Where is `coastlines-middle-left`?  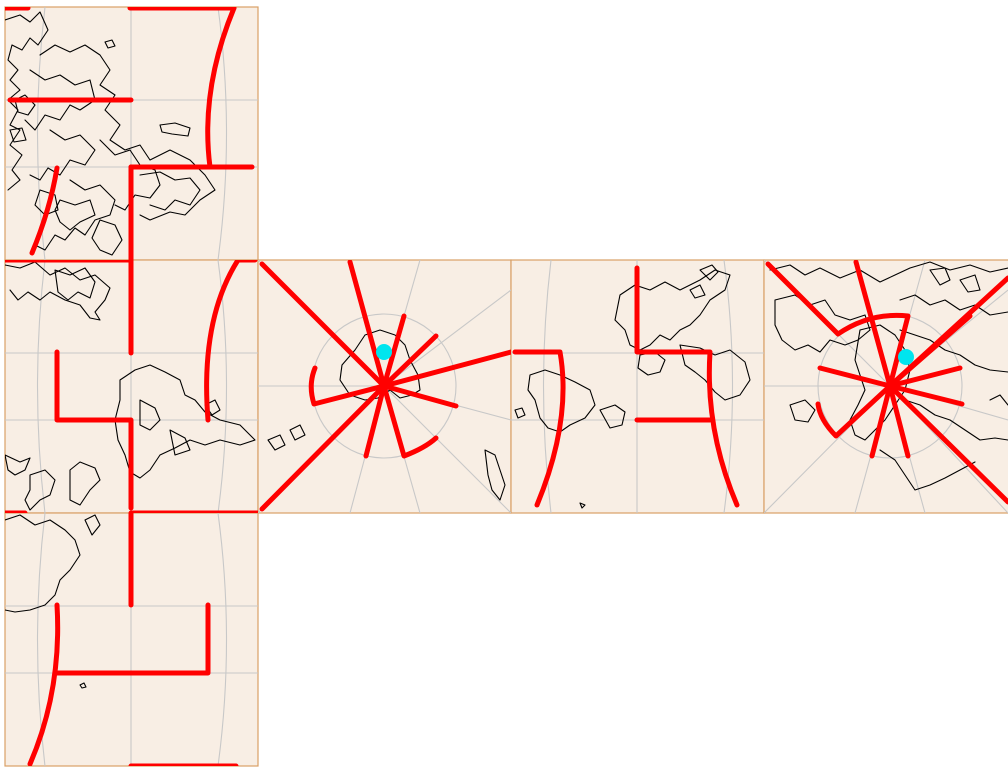 coastlines-middle-left is located at coordinates (130, 386).